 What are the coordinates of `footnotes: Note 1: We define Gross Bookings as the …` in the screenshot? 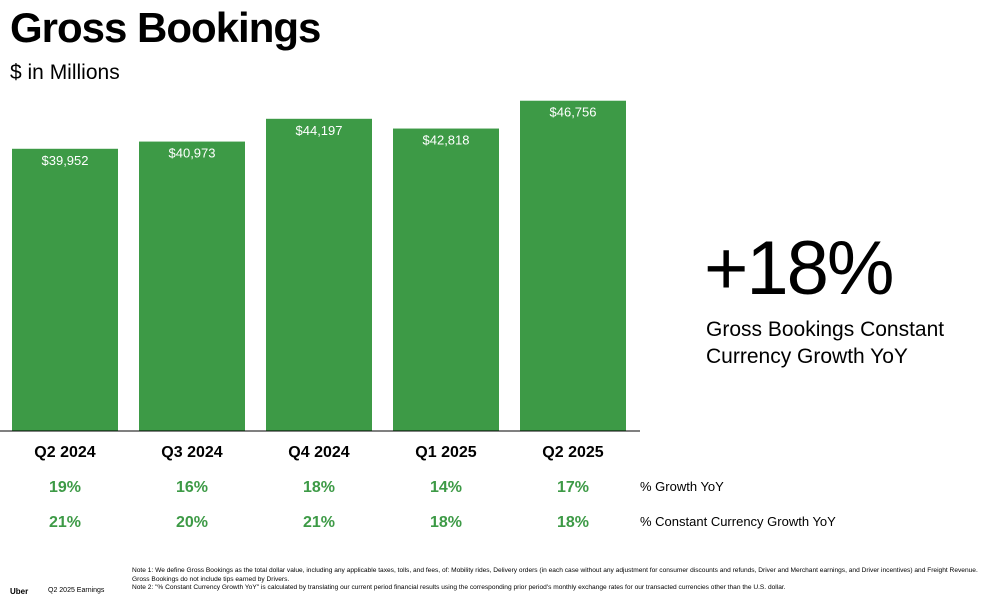 It's located at (558, 580).